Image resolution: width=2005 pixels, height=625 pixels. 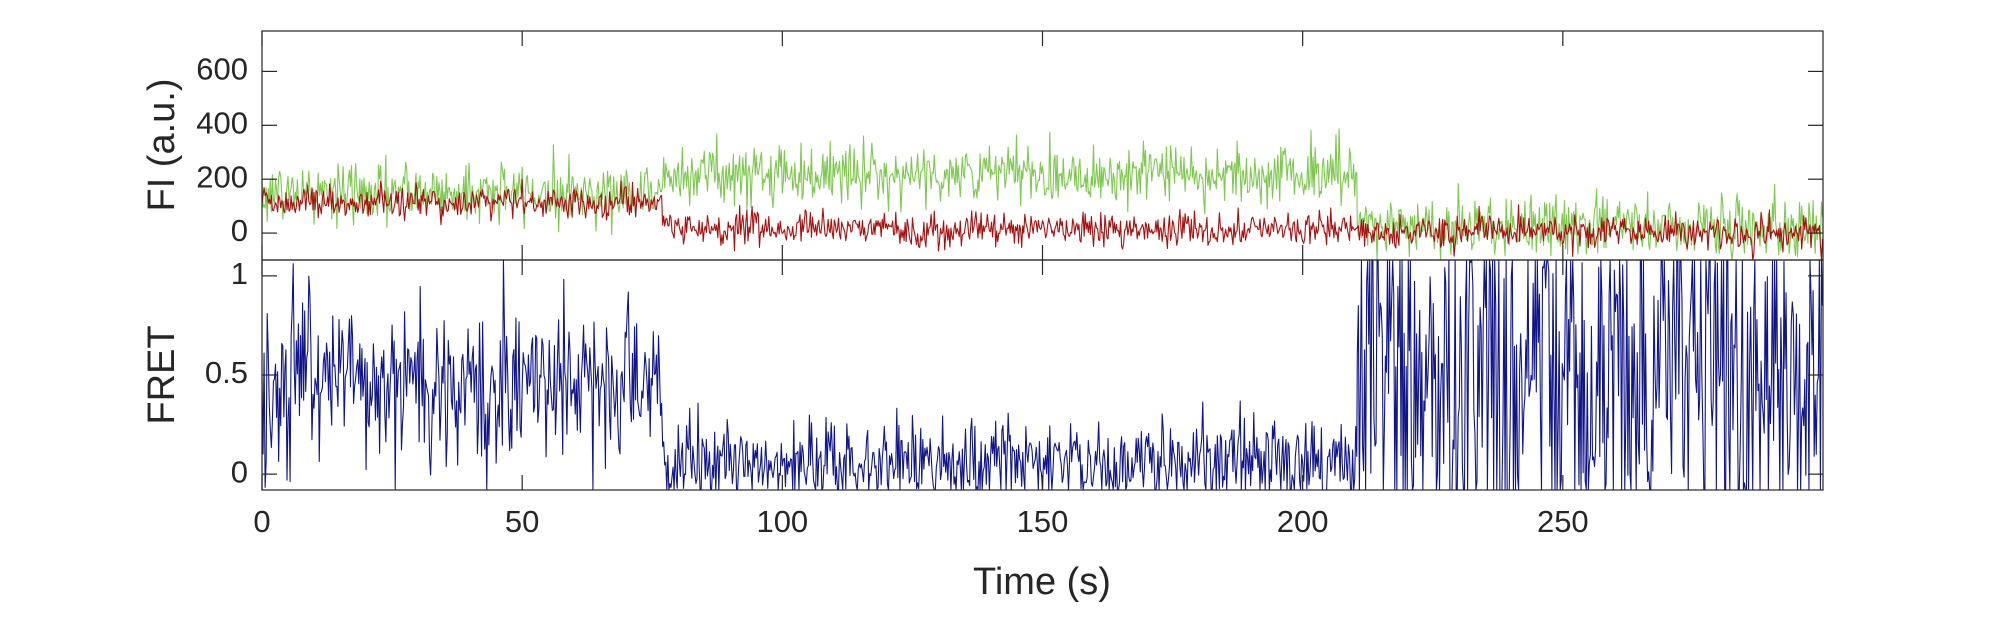 What do you see at coordinates (920, 521) in the screenshot?
I see `time-x-tick-labels: 0 50 100 150 200 250` at bounding box center [920, 521].